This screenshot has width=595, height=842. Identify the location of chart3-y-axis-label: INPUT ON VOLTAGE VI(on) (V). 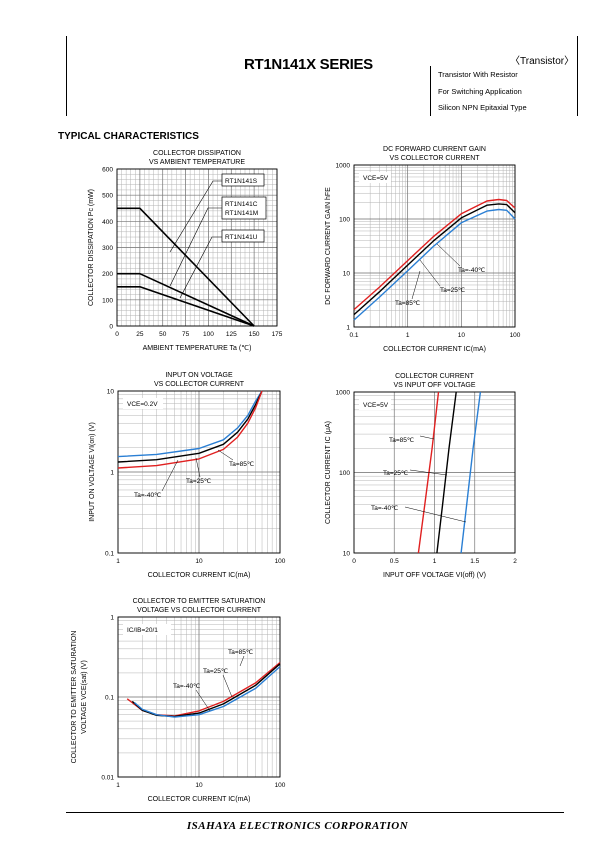
(92, 472).